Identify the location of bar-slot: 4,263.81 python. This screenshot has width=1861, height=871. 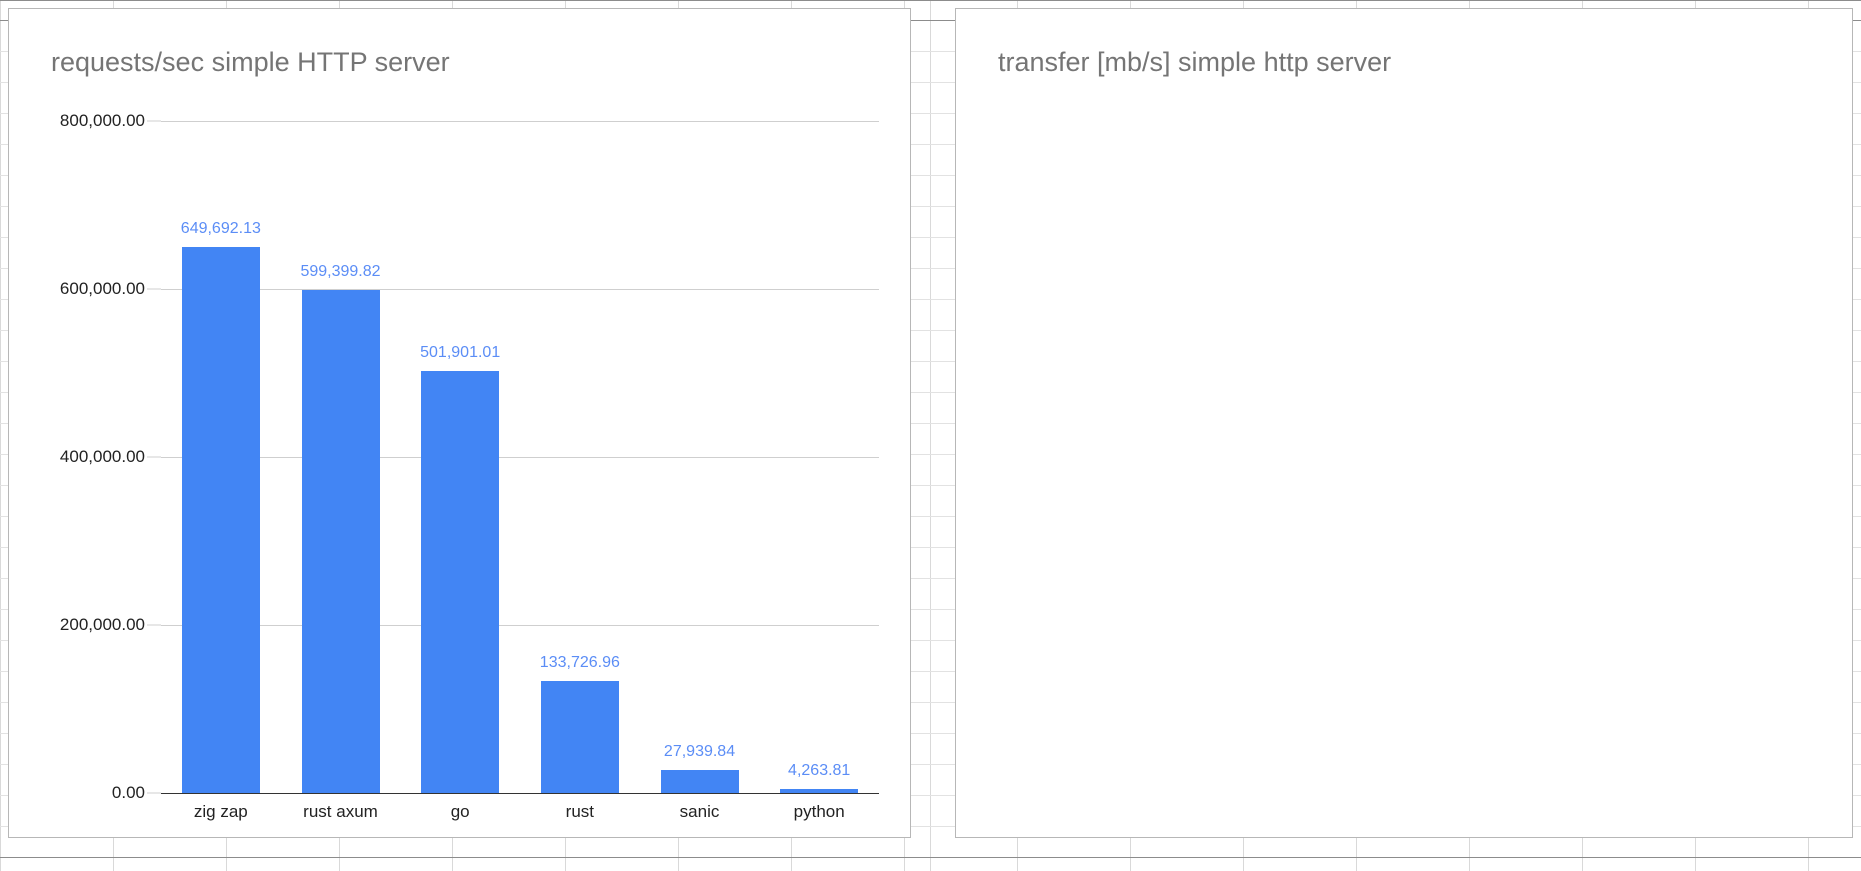
(819, 471).